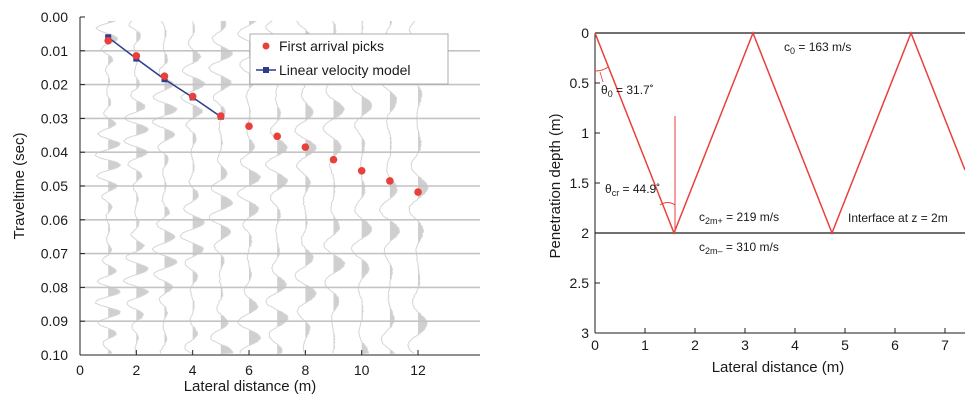  What do you see at coordinates (945, 345) in the screenshot?
I see `r-xtick-label-7: 7` at bounding box center [945, 345].